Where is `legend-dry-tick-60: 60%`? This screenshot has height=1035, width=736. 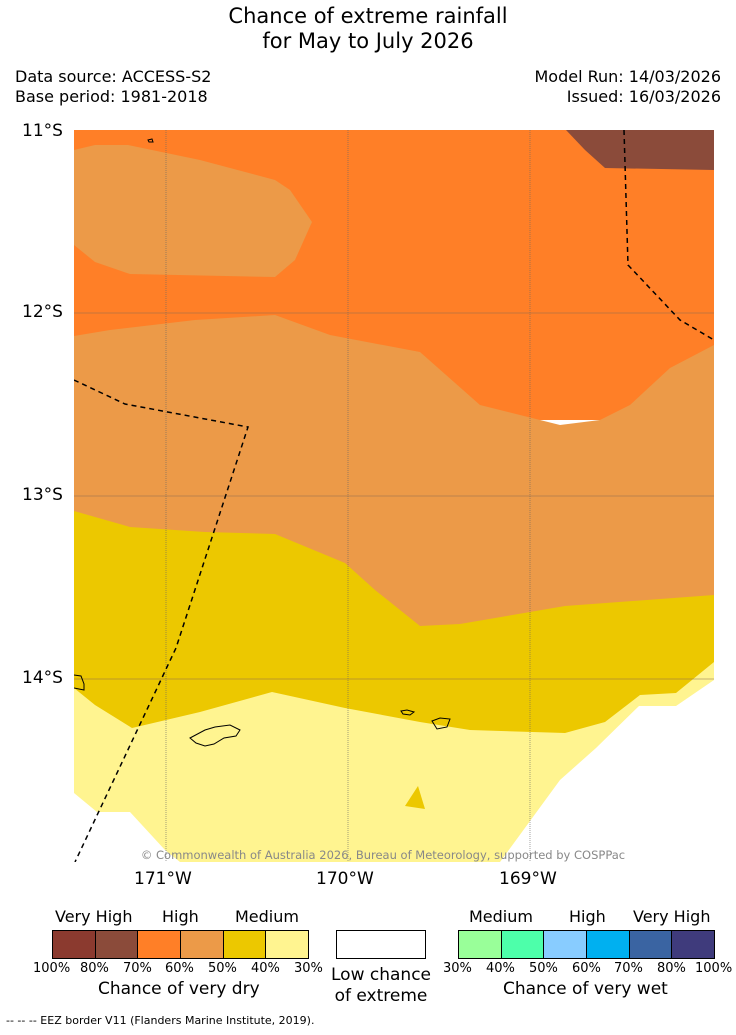
legend-dry-tick-60: 60% is located at coordinates (179, 968).